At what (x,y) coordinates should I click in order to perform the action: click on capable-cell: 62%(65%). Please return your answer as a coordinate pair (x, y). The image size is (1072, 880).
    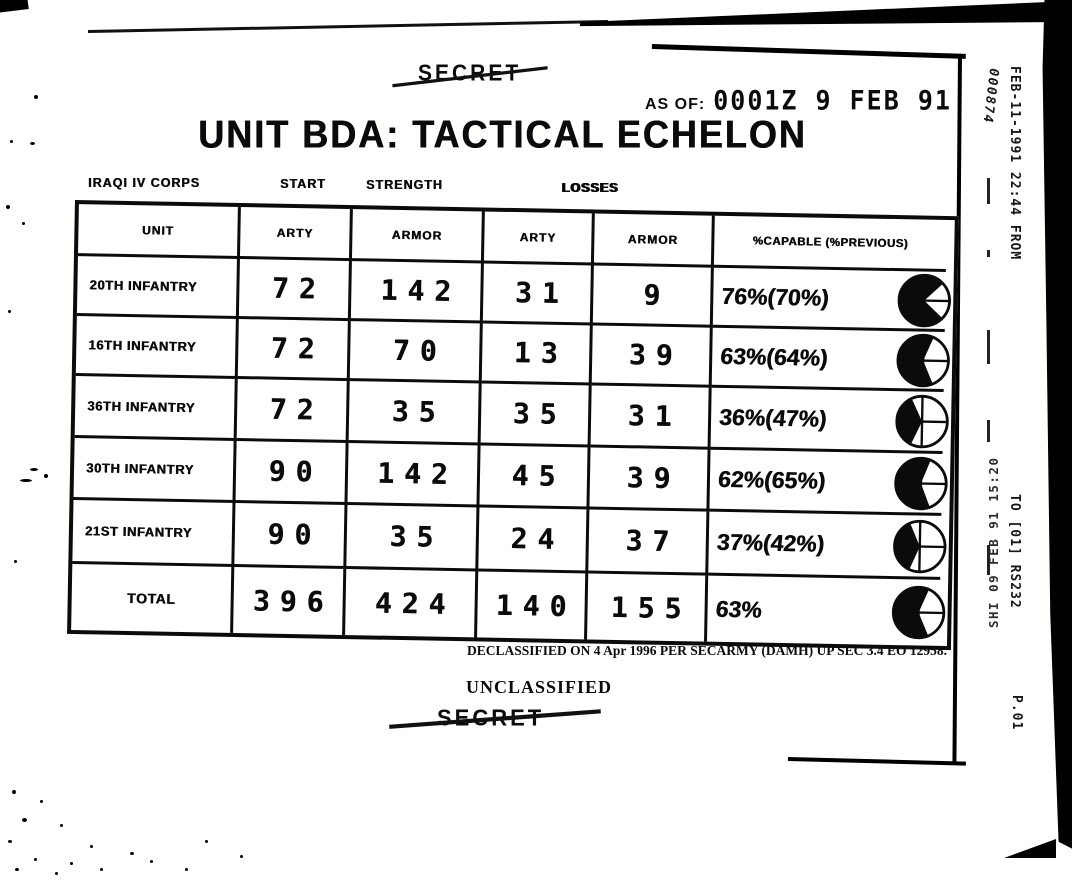
    Looking at the image, I should click on (828, 482).